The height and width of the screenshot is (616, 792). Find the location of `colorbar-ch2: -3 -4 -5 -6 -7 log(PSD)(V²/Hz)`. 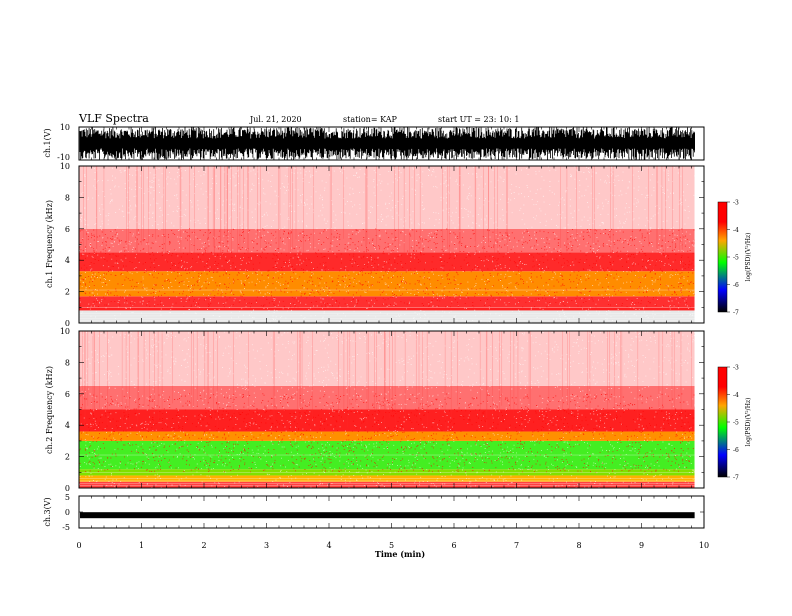

colorbar-ch2: -3 -4 -5 -6 -7 log(PSD)(V²/Hz) is located at coordinates (734, 423).